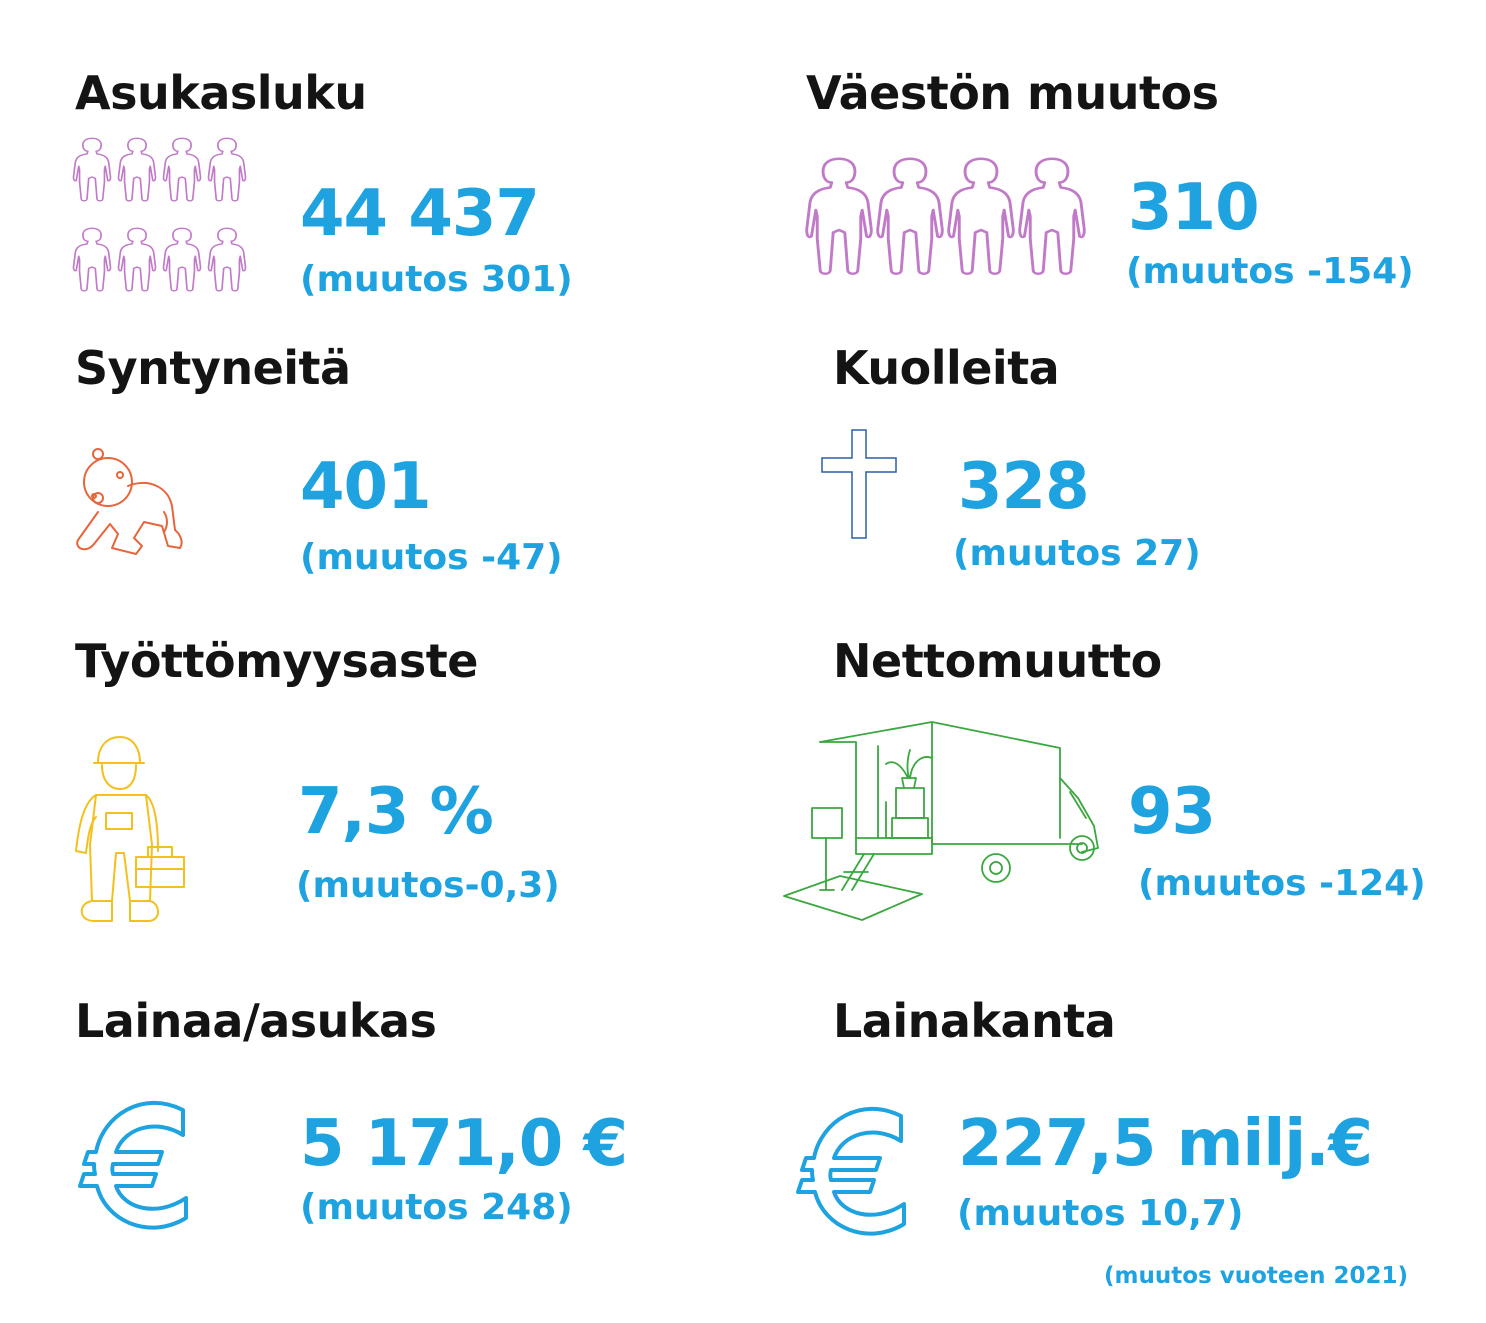 Image resolution: width=1486 pixels, height=1323 pixels. What do you see at coordinates (859, 484) in the screenshot?
I see `cross-icon` at bounding box center [859, 484].